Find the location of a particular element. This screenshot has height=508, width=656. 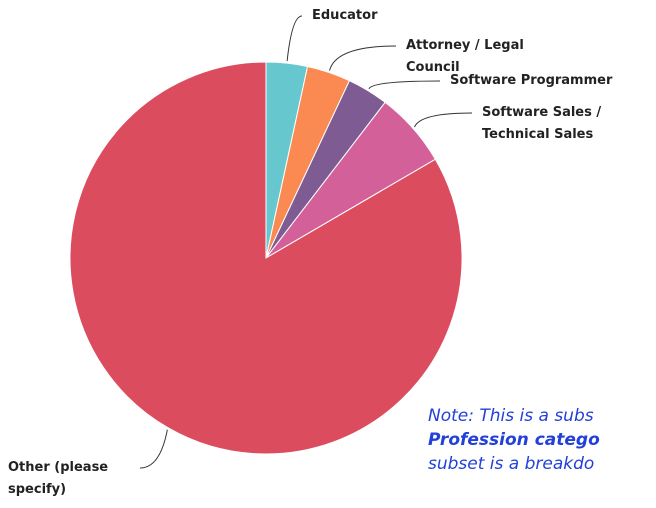

slice-label: Attorney / Legal Council is located at coordinates (465, 56).